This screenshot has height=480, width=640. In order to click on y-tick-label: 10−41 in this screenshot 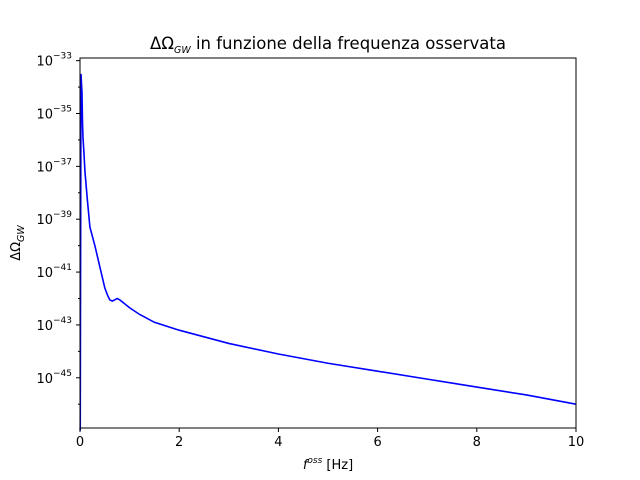, I will do `click(54, 272)`.